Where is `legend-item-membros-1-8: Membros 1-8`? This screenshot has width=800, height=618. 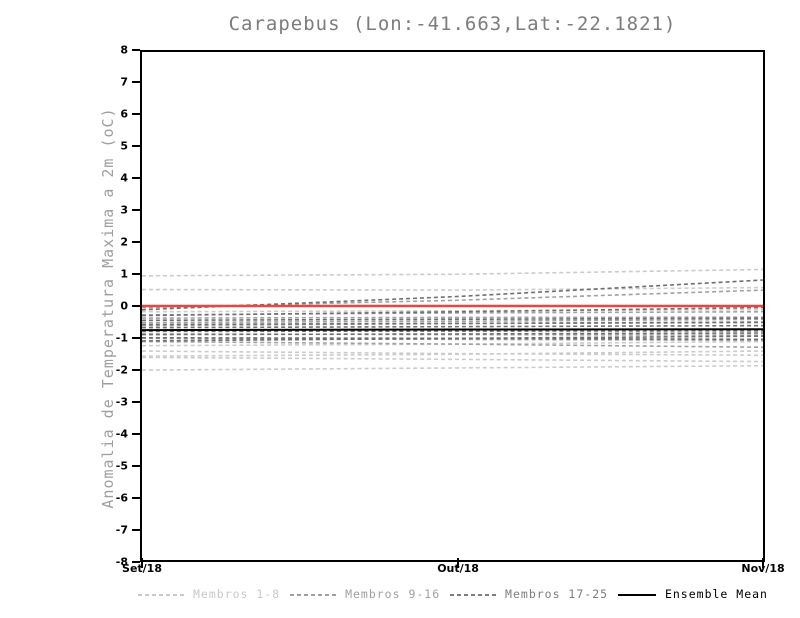 legend-item-membros-1-8: Membros 1-8 is located at coordinates (209, 594).